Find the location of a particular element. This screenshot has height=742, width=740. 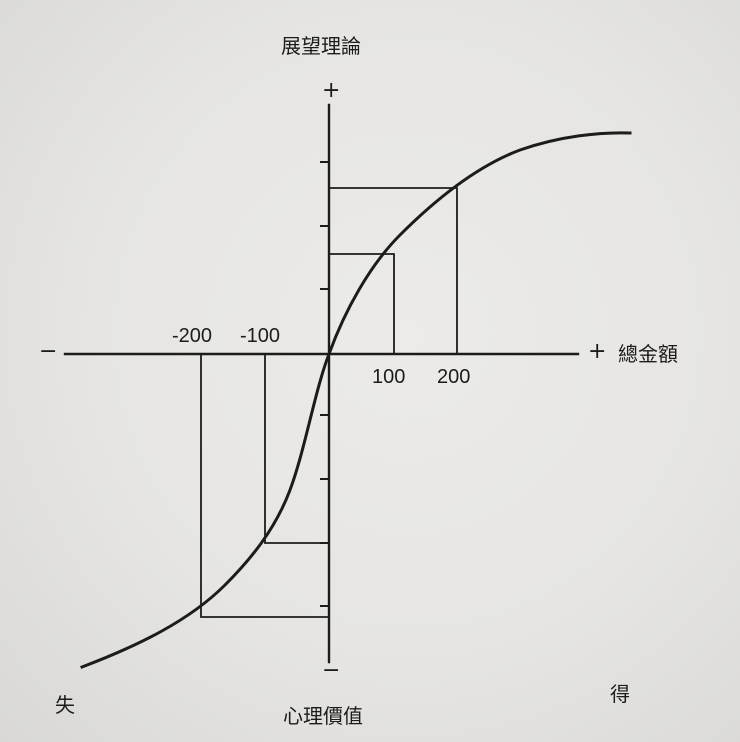

x-axis-label: 總金額 is located at coordinates (648, 354).